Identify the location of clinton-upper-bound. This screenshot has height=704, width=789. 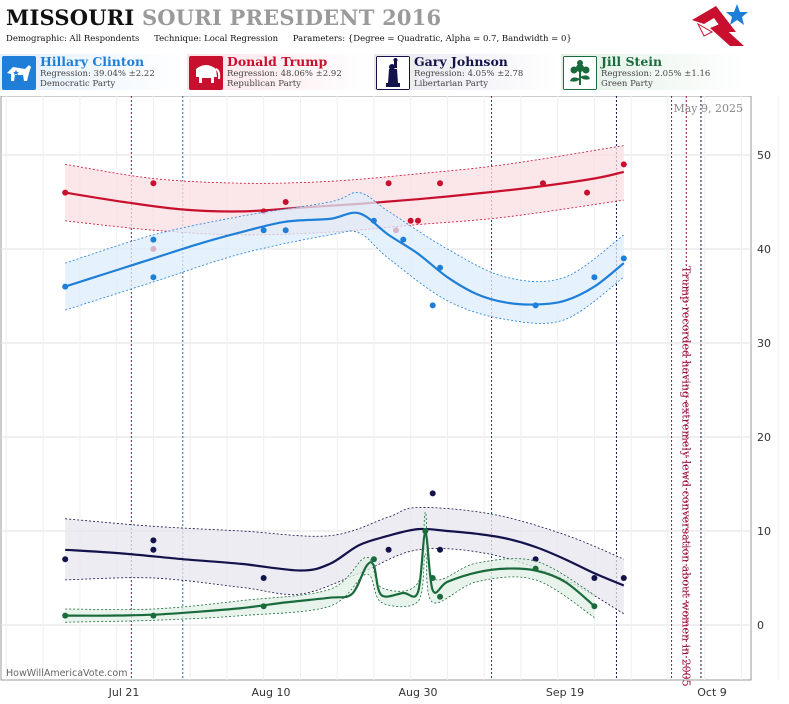
(345, 237).